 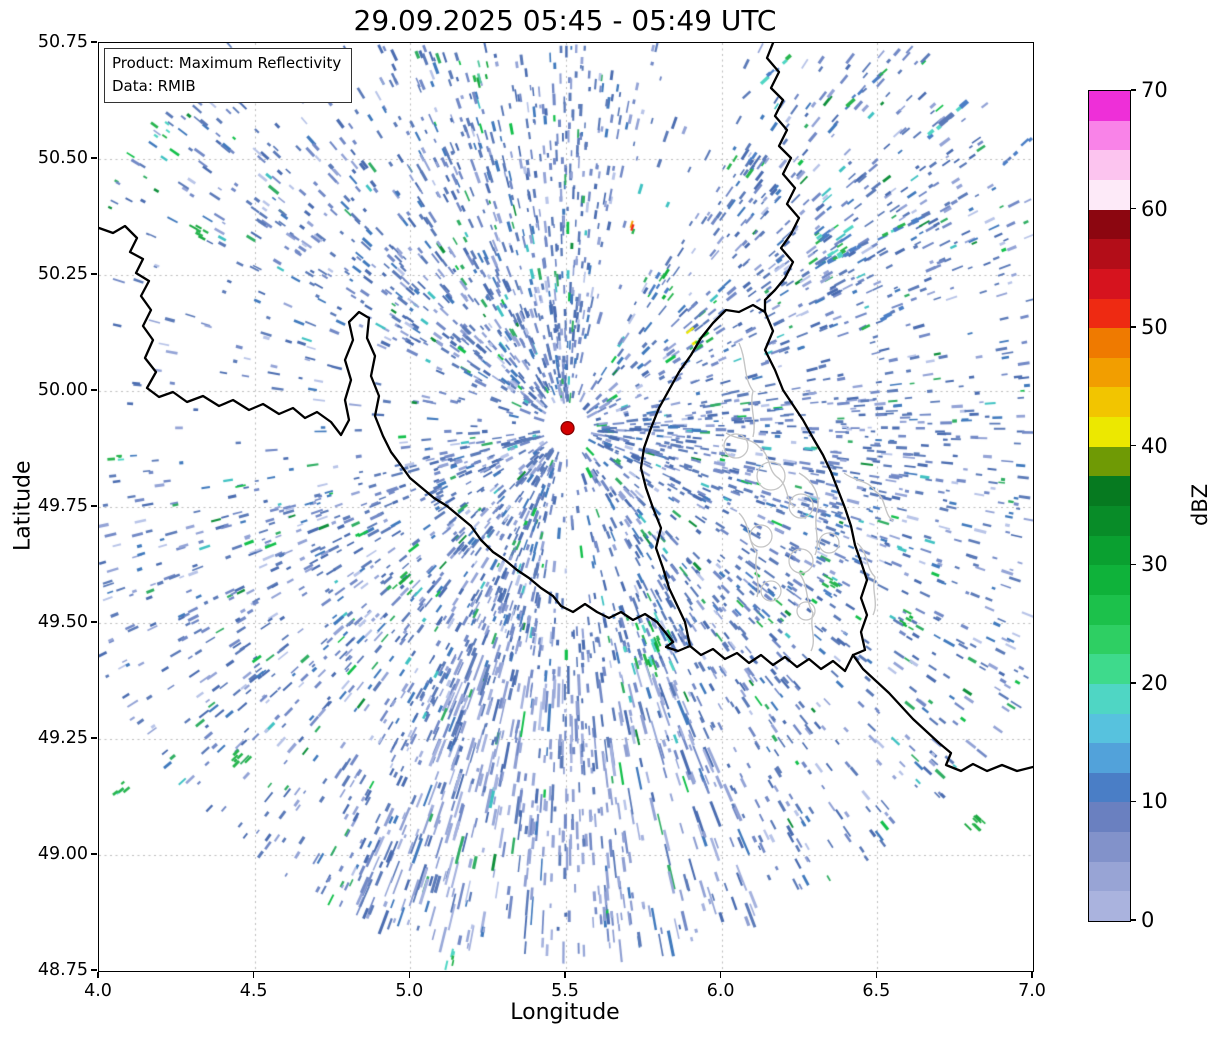 I want to click on x-tick-label: 4.0, so click(x=98, y=991).